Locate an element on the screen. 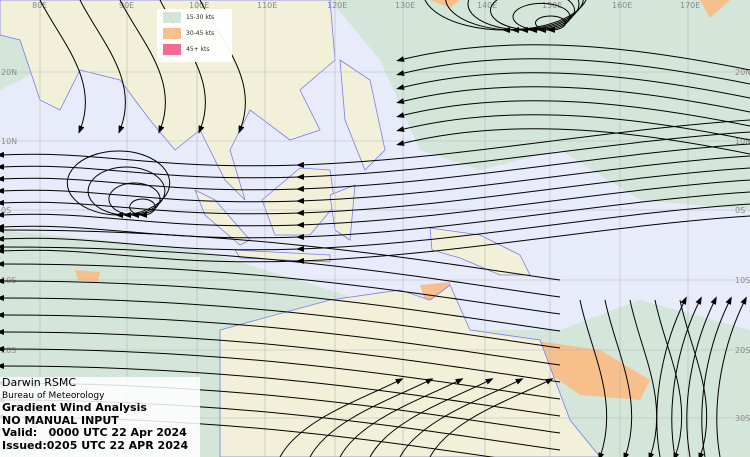 Image resolution: width=750 pixels, height=457 pixels. legend-label: 30-45 kts is located at coordinates (200, 33).